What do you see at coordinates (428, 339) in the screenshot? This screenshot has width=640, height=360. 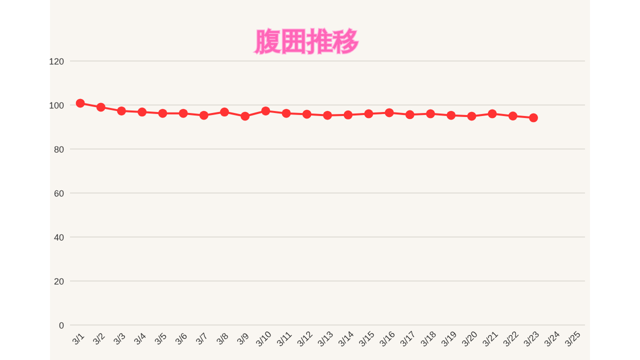 I see `x-tick-label: 3/18` at bounding box center [428, 339].